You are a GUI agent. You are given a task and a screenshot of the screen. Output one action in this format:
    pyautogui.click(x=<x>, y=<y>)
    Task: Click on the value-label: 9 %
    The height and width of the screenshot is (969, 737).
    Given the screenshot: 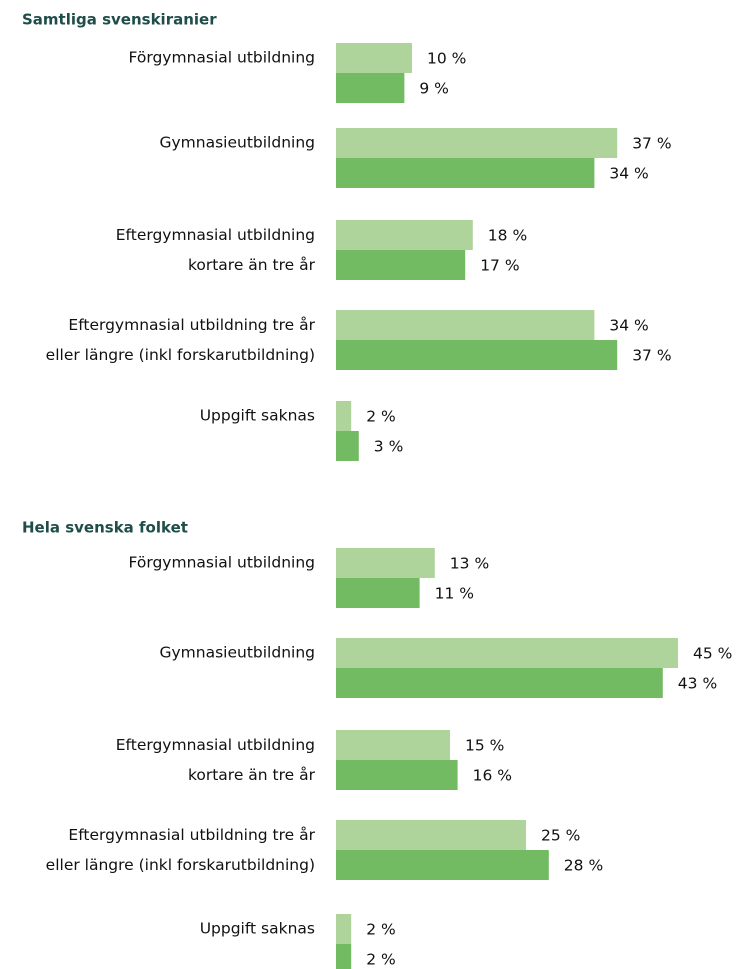 What is the action you would take?
    pyautogui.click(x=434, y=89)
    